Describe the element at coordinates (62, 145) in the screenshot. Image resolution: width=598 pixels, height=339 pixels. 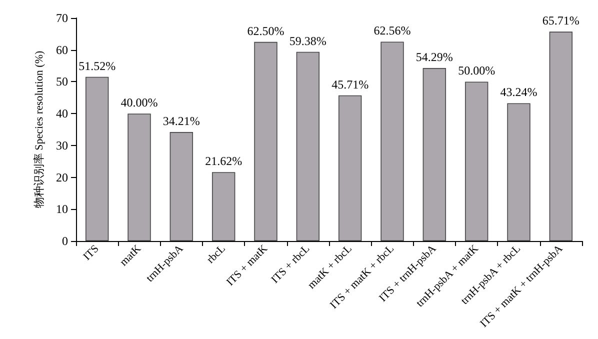
I see `y-tick-label: 30` at that location.